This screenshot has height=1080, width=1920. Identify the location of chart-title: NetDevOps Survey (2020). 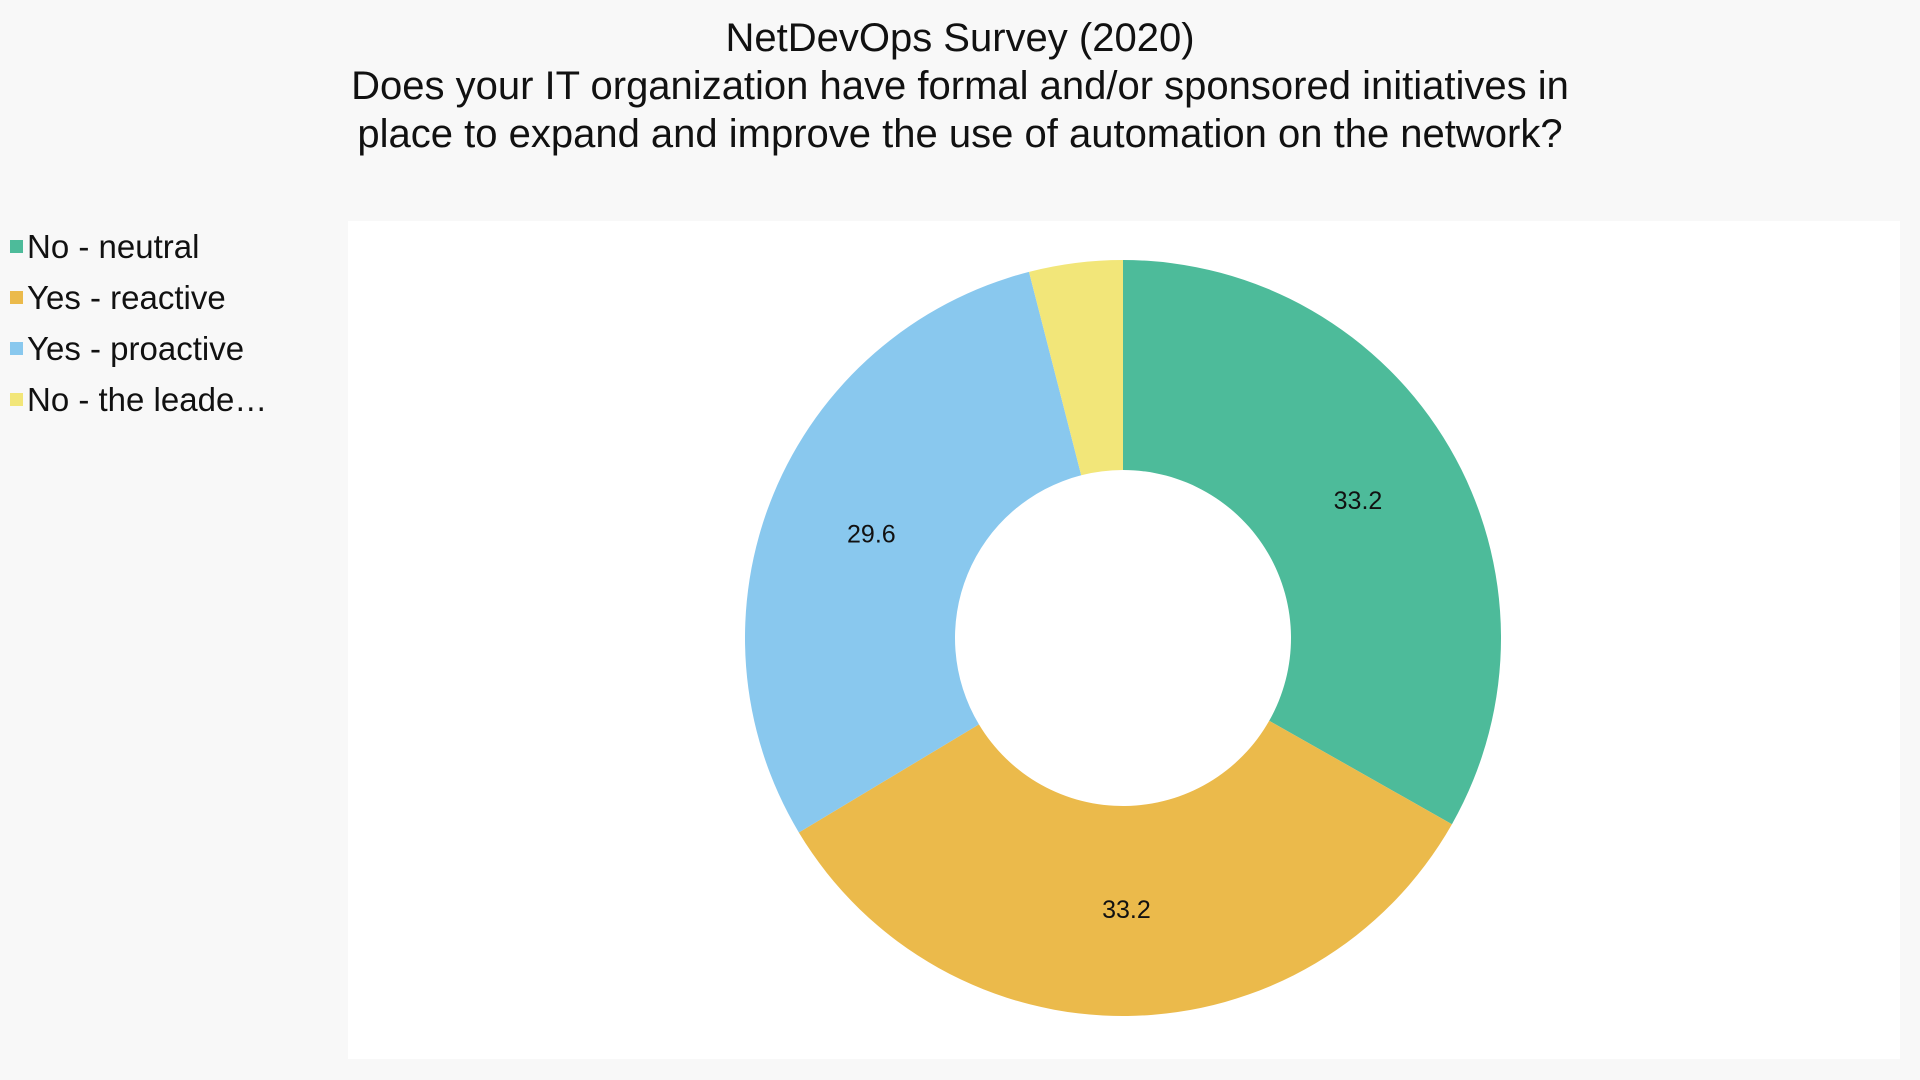
(960, 38).